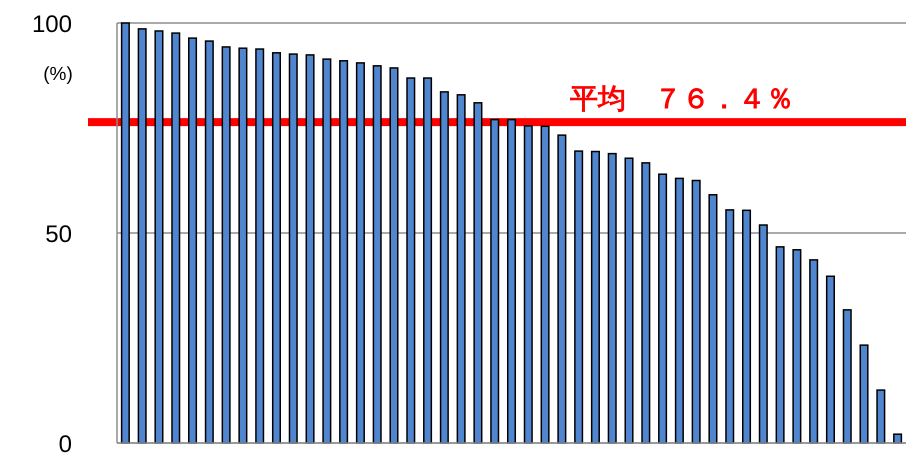 The height and width of the screenshot is (454, 906). What do you see at coordinates (52, 24) in the screenshot?
I see `y-tick-label: 100` at bounding box center [52, 24].